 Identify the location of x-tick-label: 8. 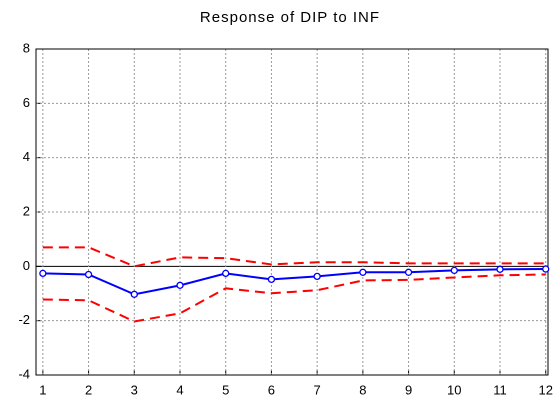
(362, 389).